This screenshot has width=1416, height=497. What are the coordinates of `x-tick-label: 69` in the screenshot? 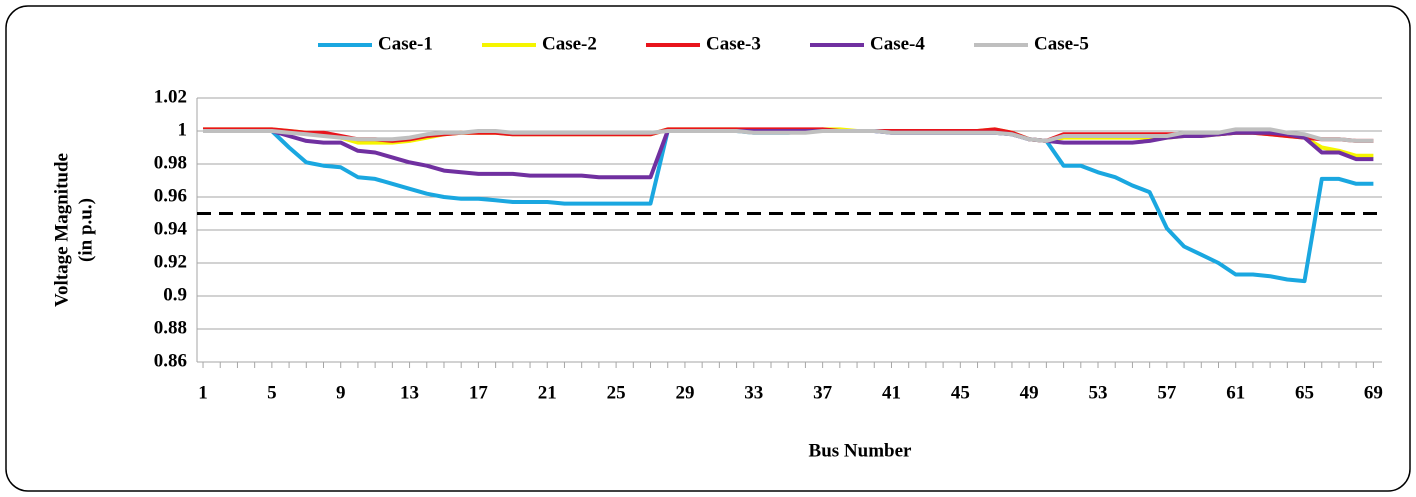 It's located at (1373, 392).